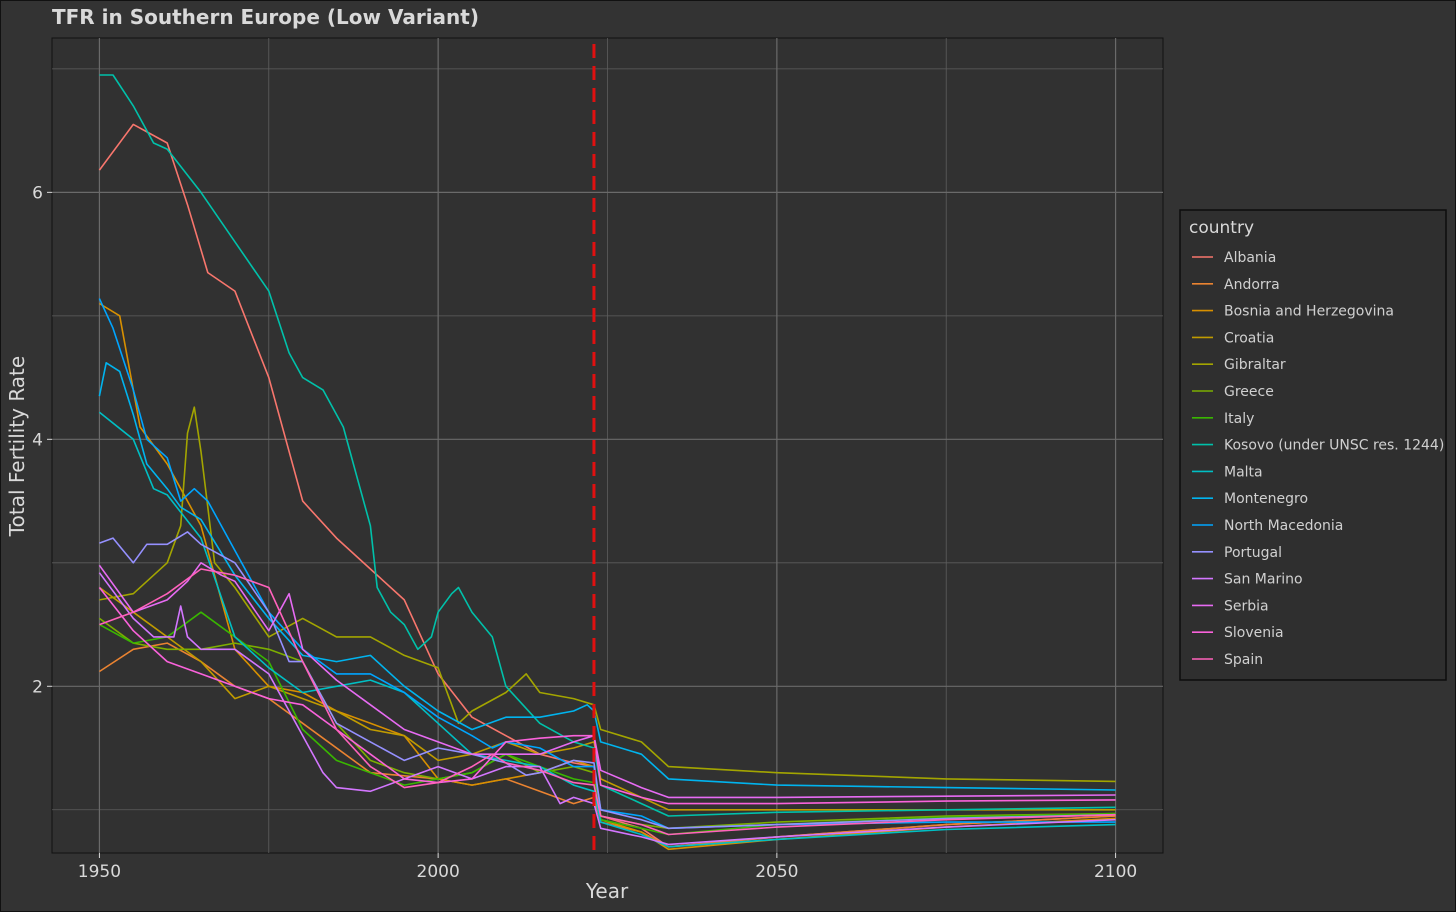 This screenshot has width=1456, height=912. What do you see at coordinates (265, 17) in the screenshot?
I see `chart-title: TFR in Southern Europe (Low Variant)` at bounding box center [265, 17].